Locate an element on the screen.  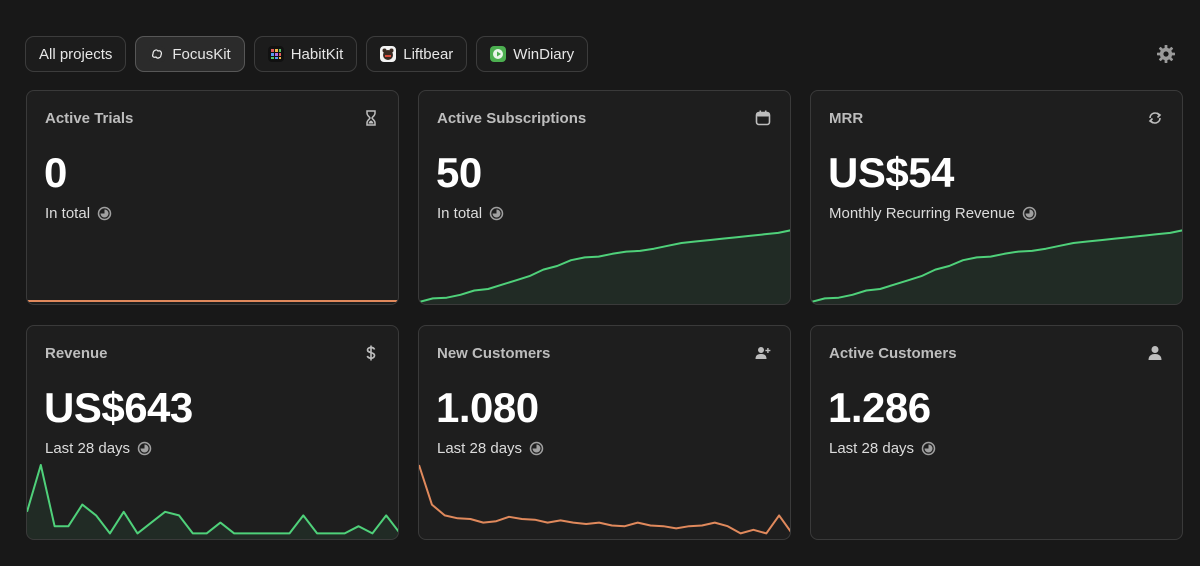
card-subtitle: Monthly Recurring Revenue is located at coordinates (933, 213).